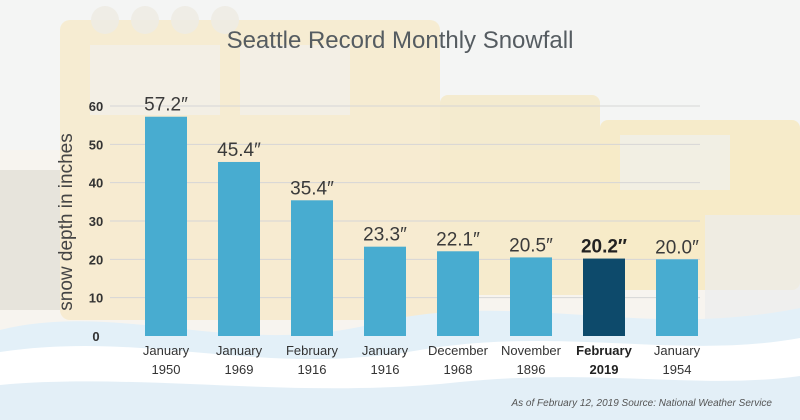 This screenshot has width=800, height=420. I want to click on x-category-year: 2019, so click(604, 369).